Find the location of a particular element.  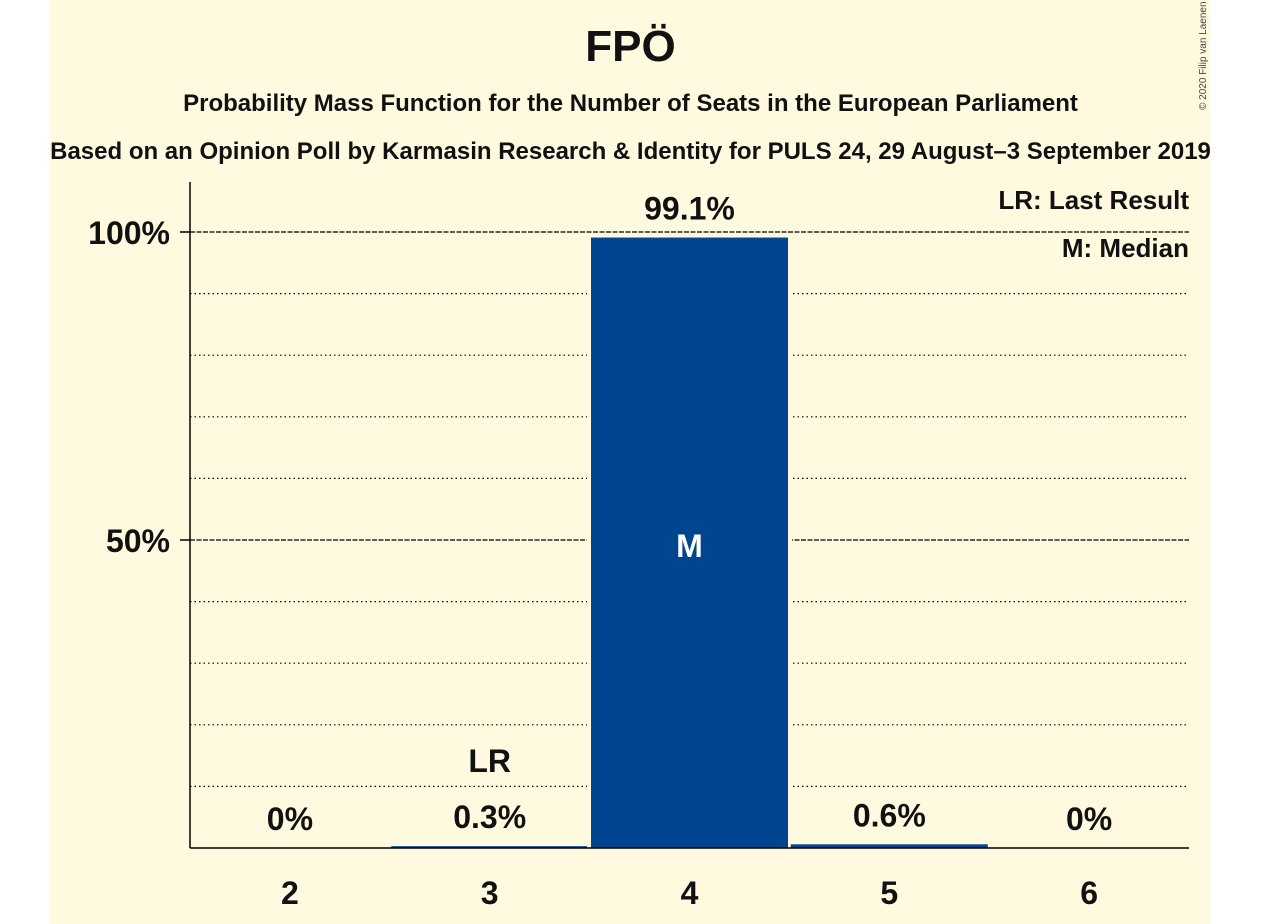

x-tick-label: 4 is located at coordinates (690, 893).